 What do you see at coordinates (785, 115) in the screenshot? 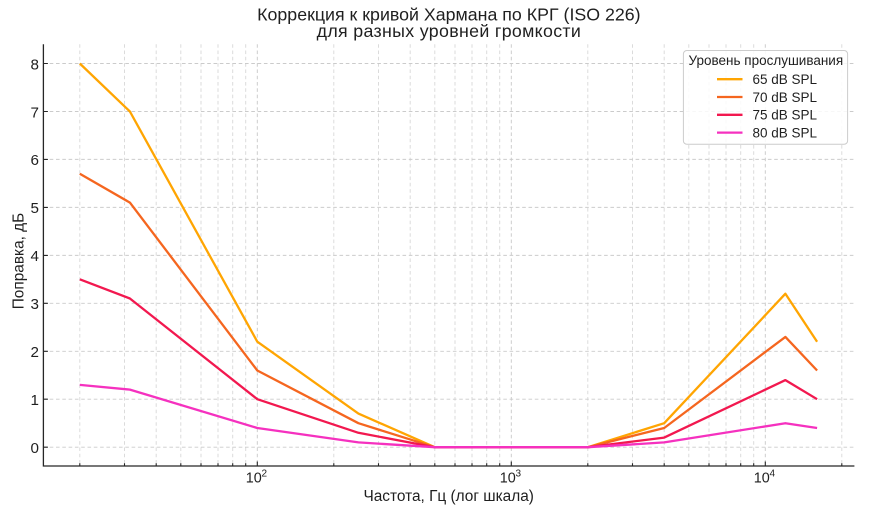
I see `svg-text: 75 dB SPL` at bounding box center [785, 115].